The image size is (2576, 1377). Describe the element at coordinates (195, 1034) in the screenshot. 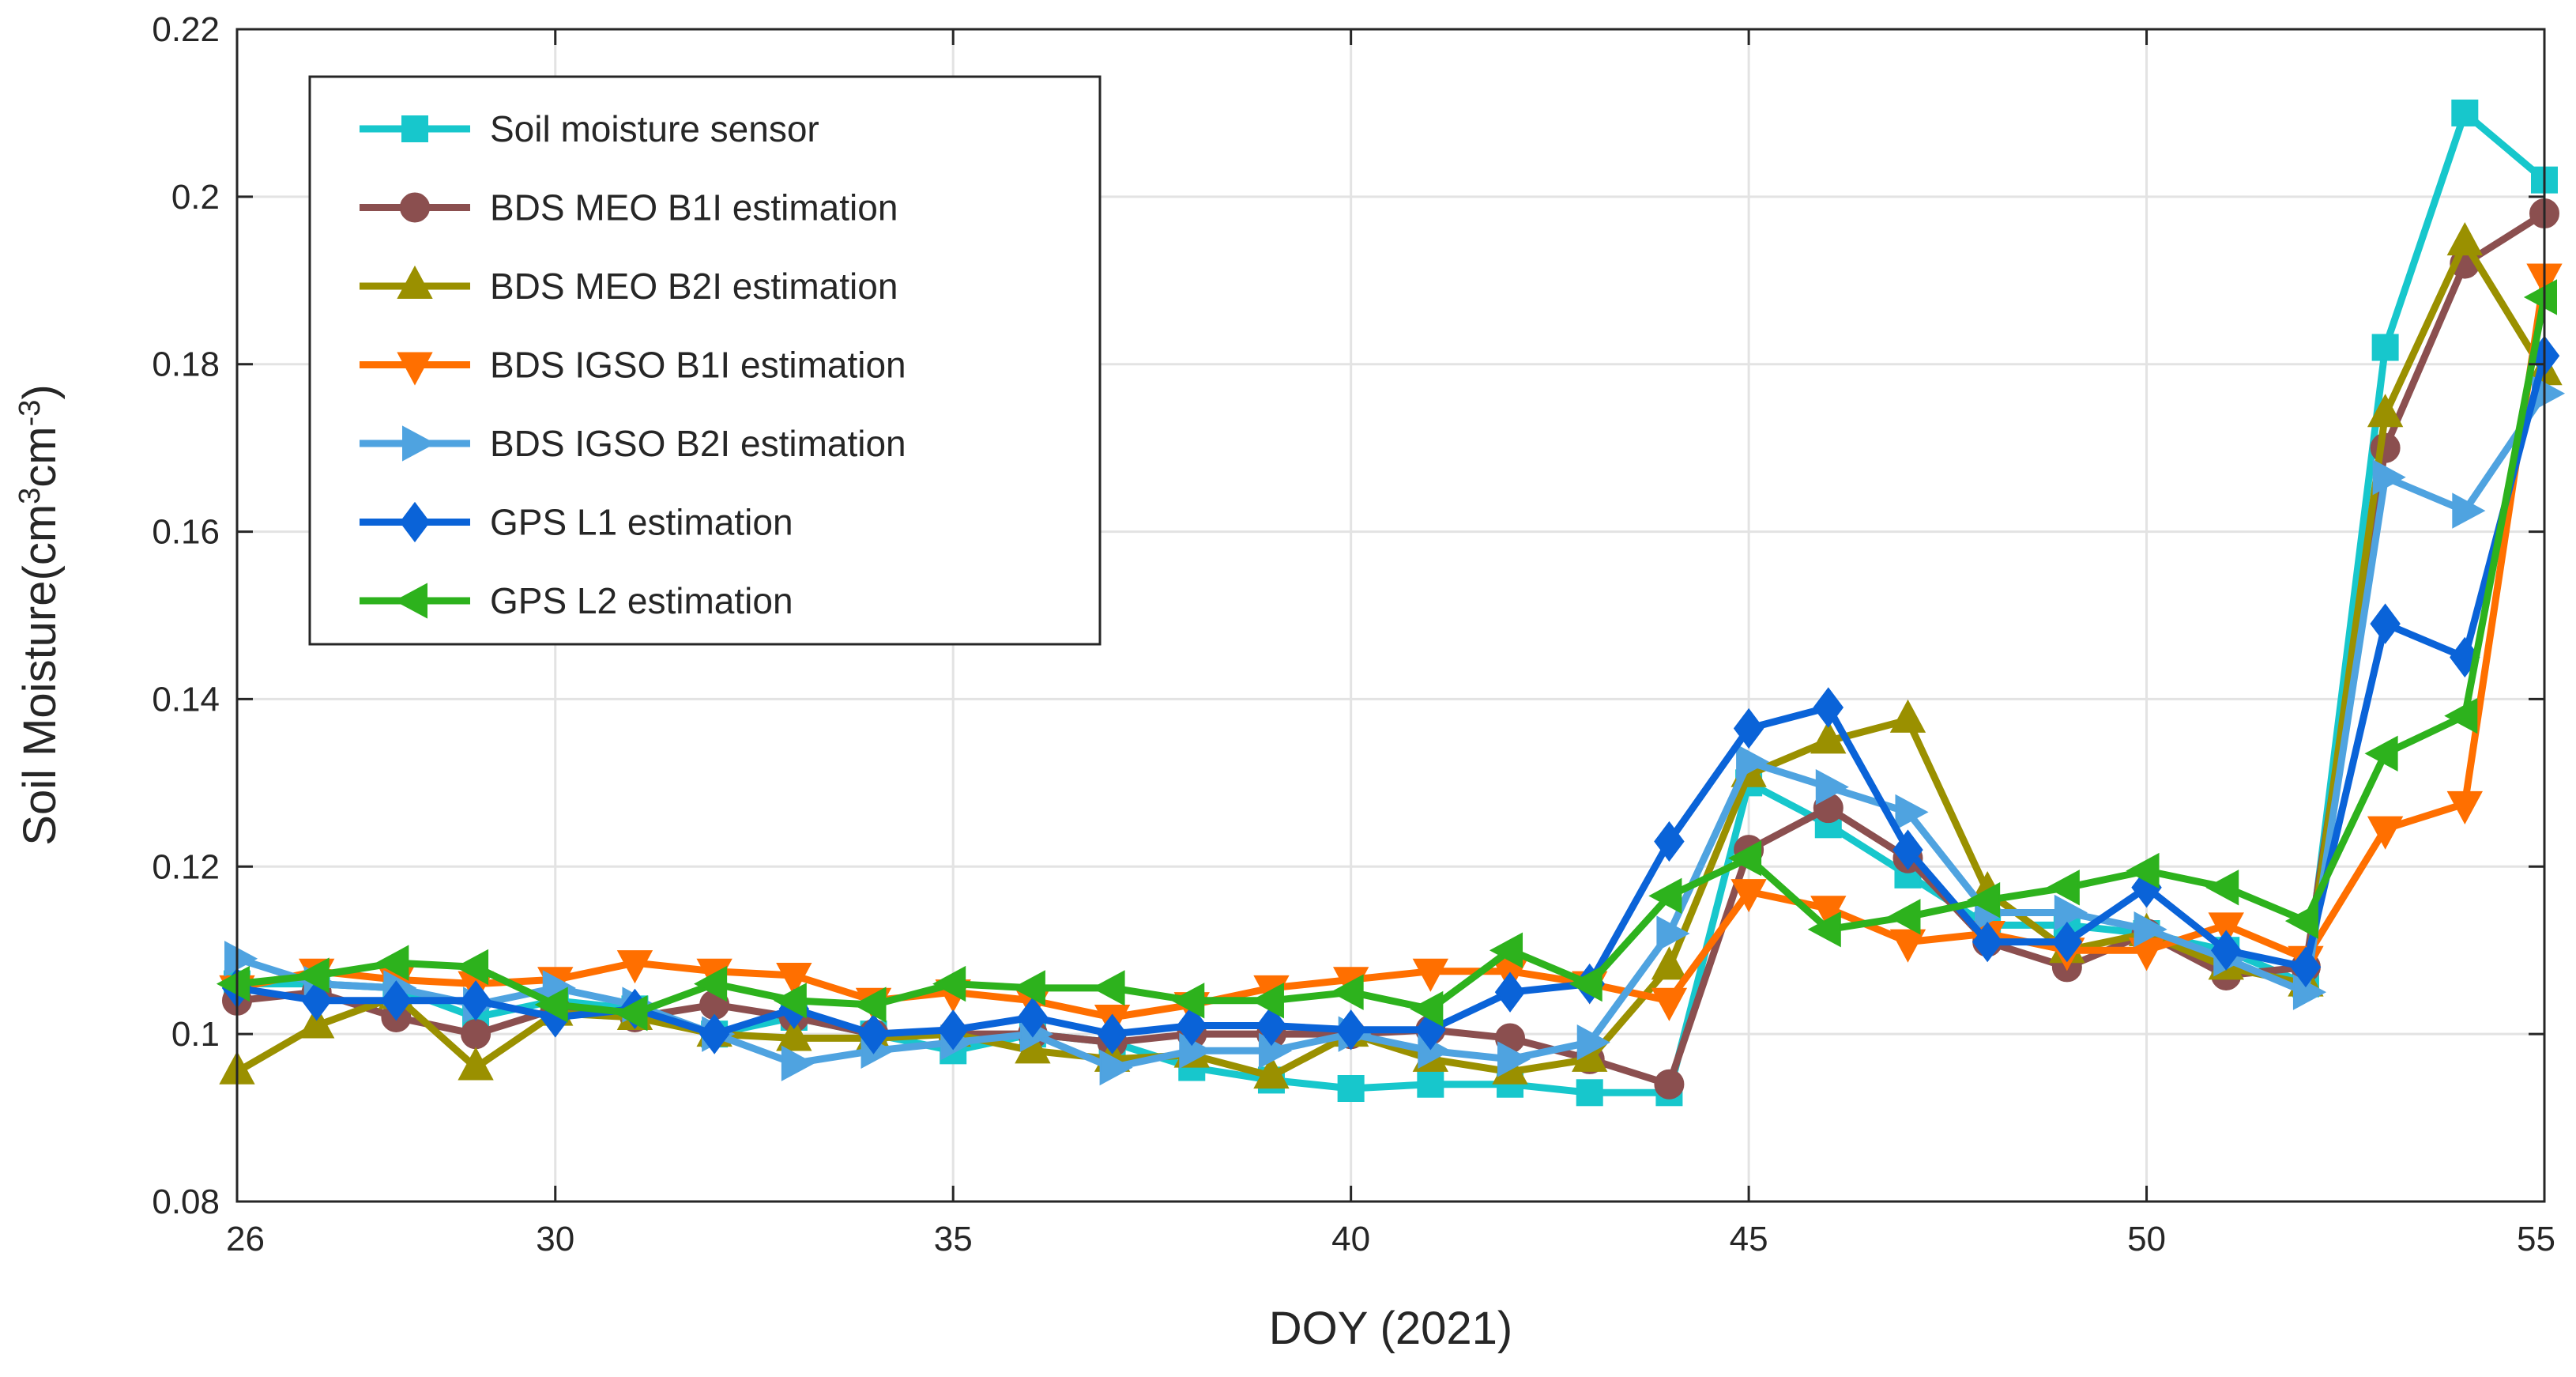

I see `y-tick-label: 0.1` at that location.